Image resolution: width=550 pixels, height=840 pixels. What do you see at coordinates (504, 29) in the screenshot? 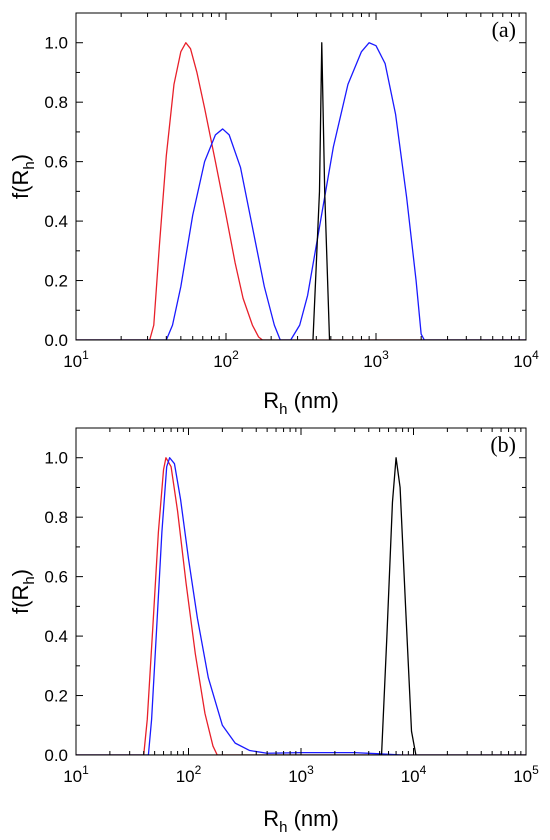
I see `panel-label-a: (a)` at bounding box center [504, 29].